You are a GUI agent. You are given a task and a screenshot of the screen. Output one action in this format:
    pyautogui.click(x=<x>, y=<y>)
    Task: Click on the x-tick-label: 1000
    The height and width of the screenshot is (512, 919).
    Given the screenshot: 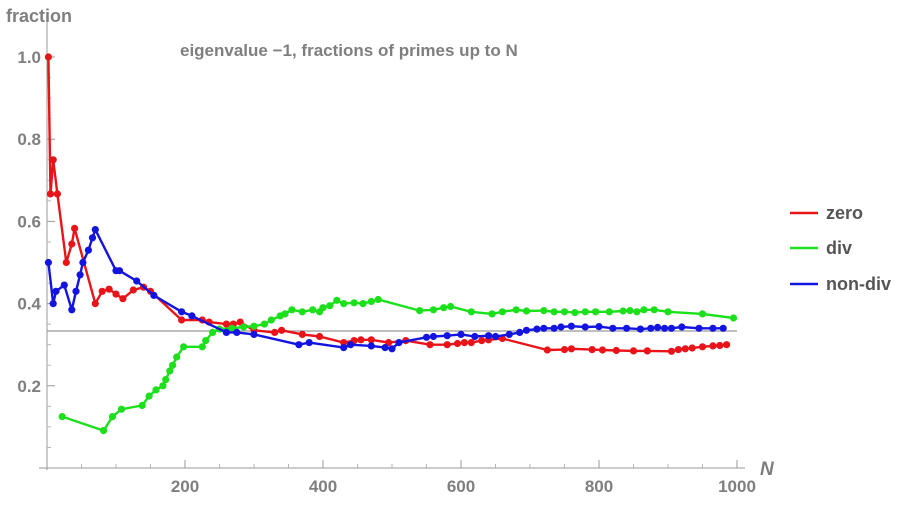 What is the action you would take?
    pyautogui.click(x=737, y=486)
    